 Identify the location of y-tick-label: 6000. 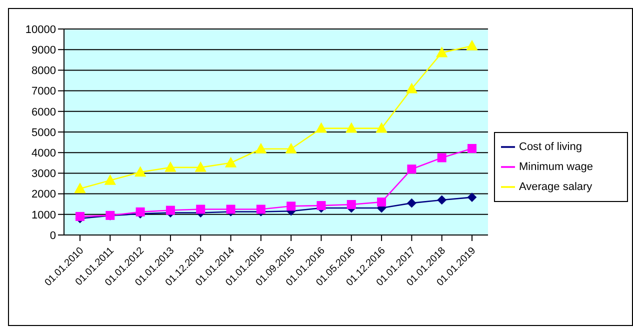
(44, 112).